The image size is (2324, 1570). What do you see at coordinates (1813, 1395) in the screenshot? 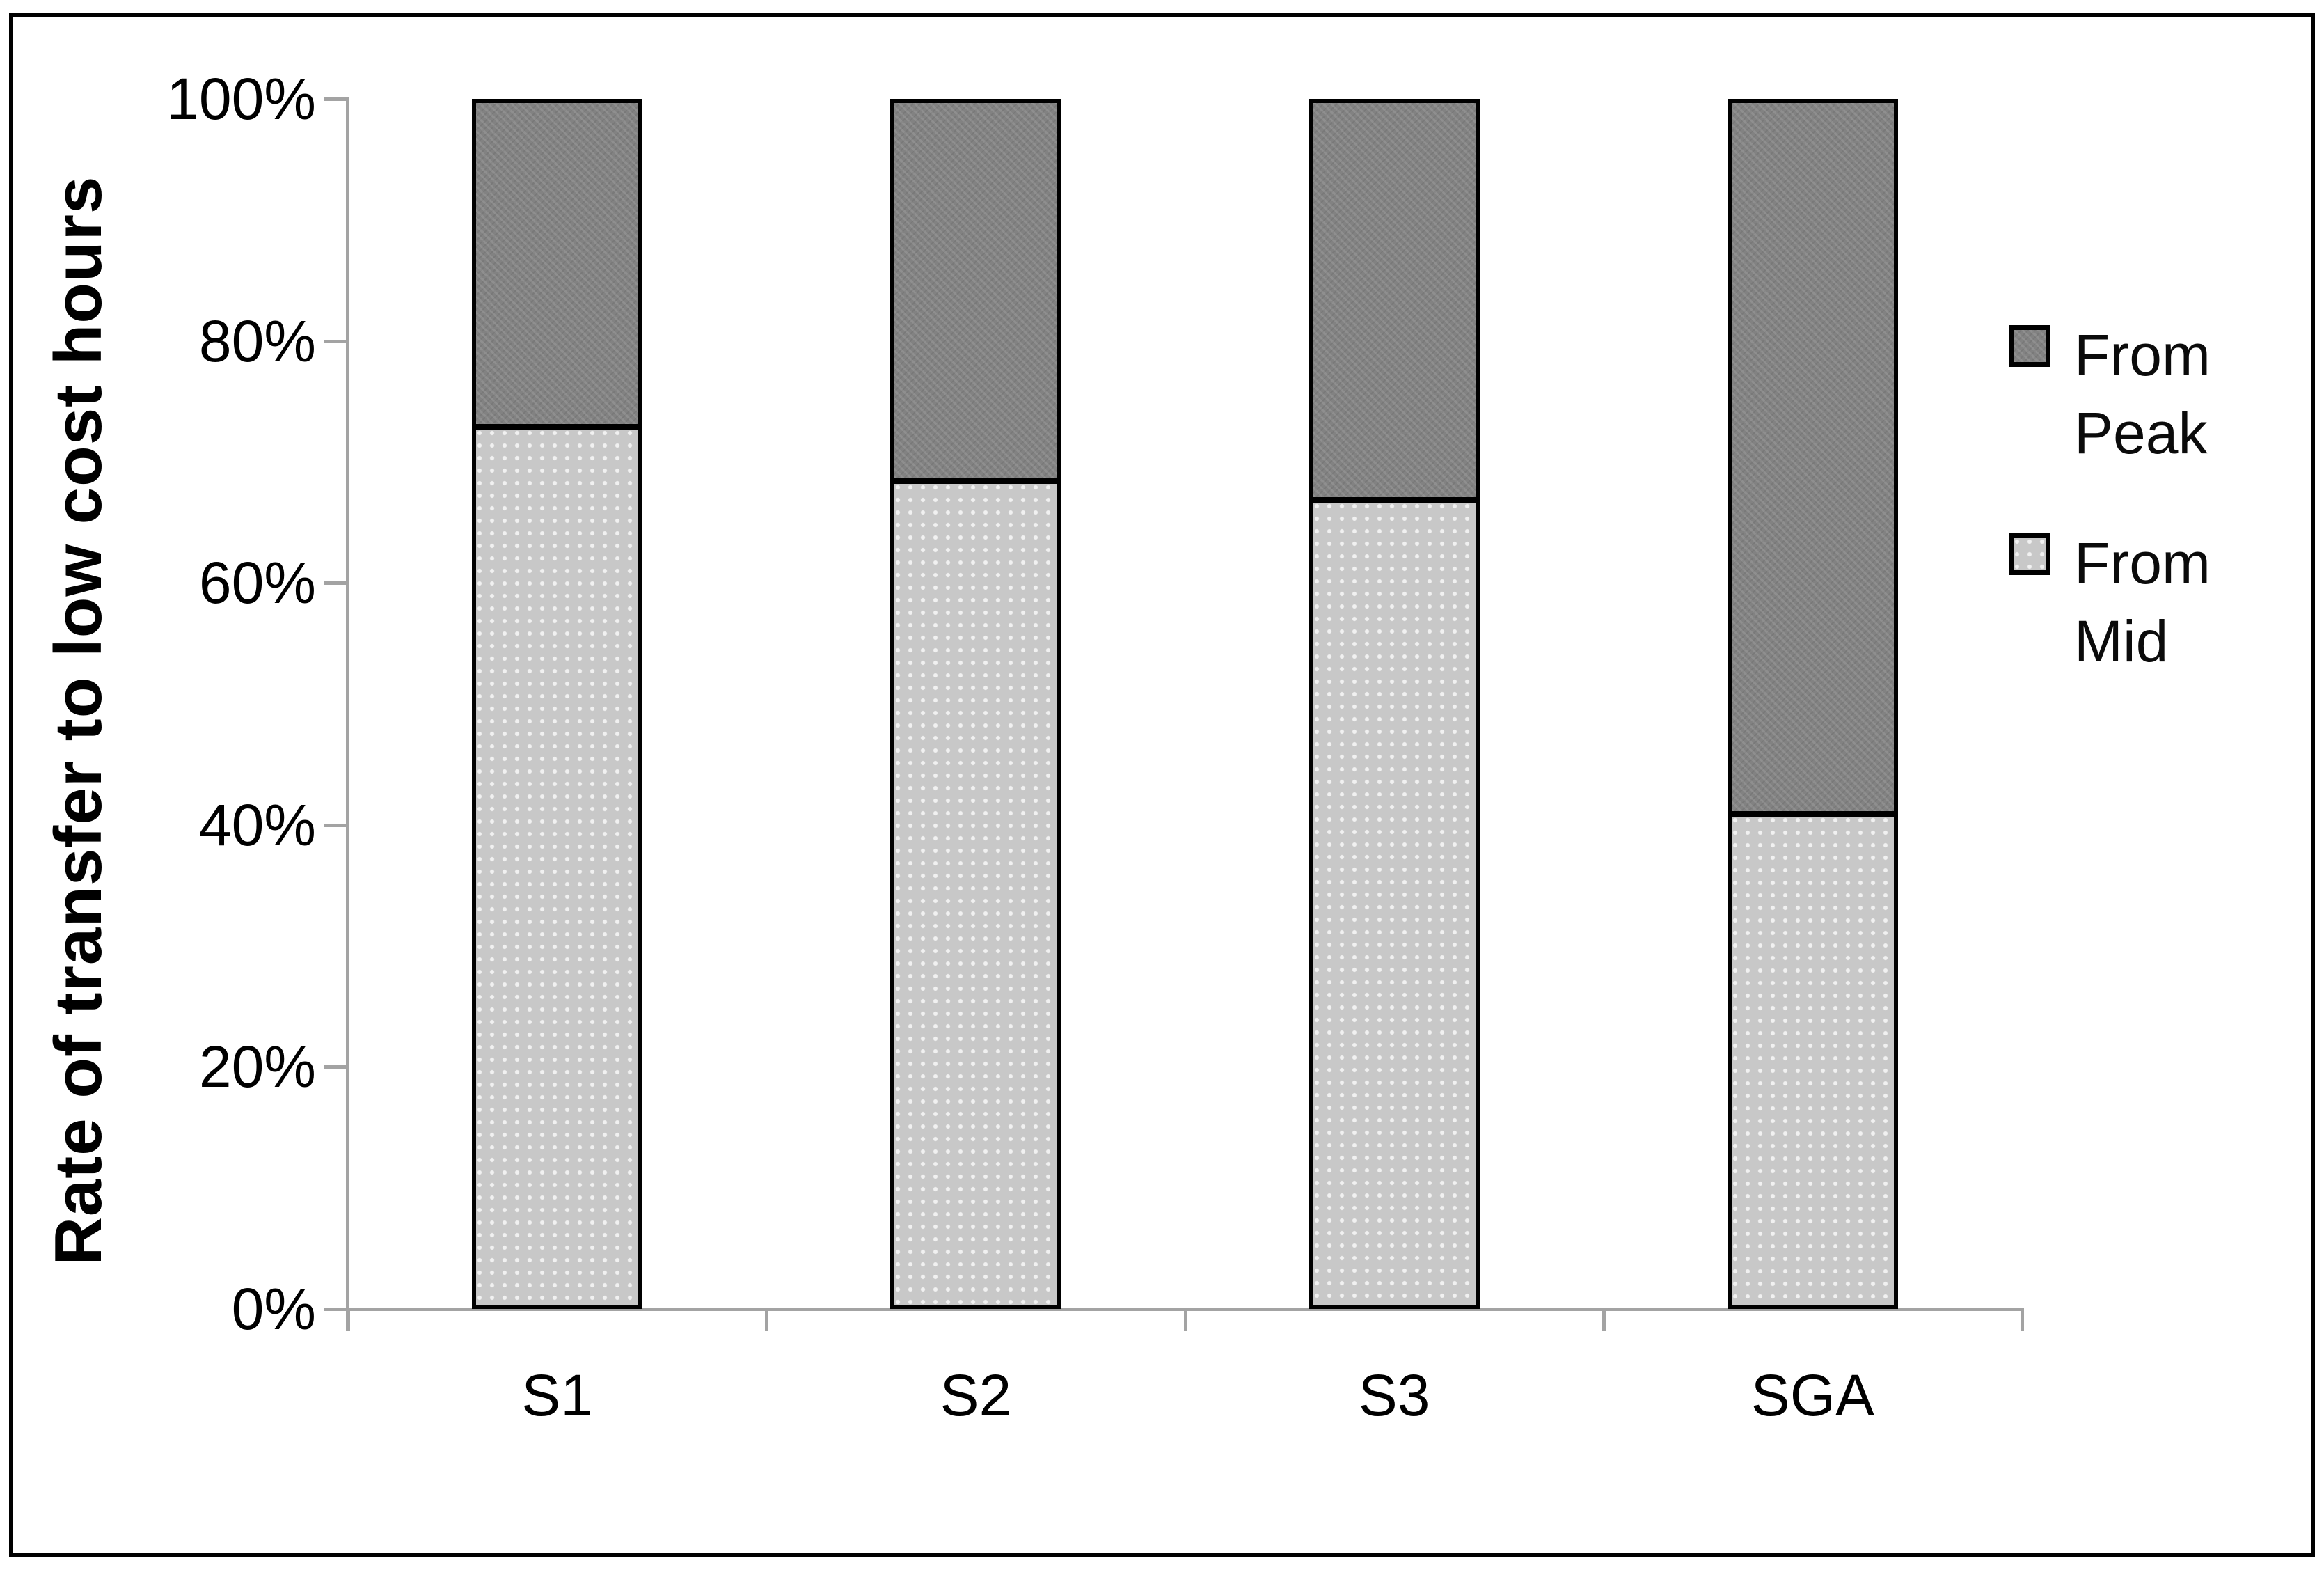
I see `x-category-label-sga: SGA` at bounding box center [1813, 1395].